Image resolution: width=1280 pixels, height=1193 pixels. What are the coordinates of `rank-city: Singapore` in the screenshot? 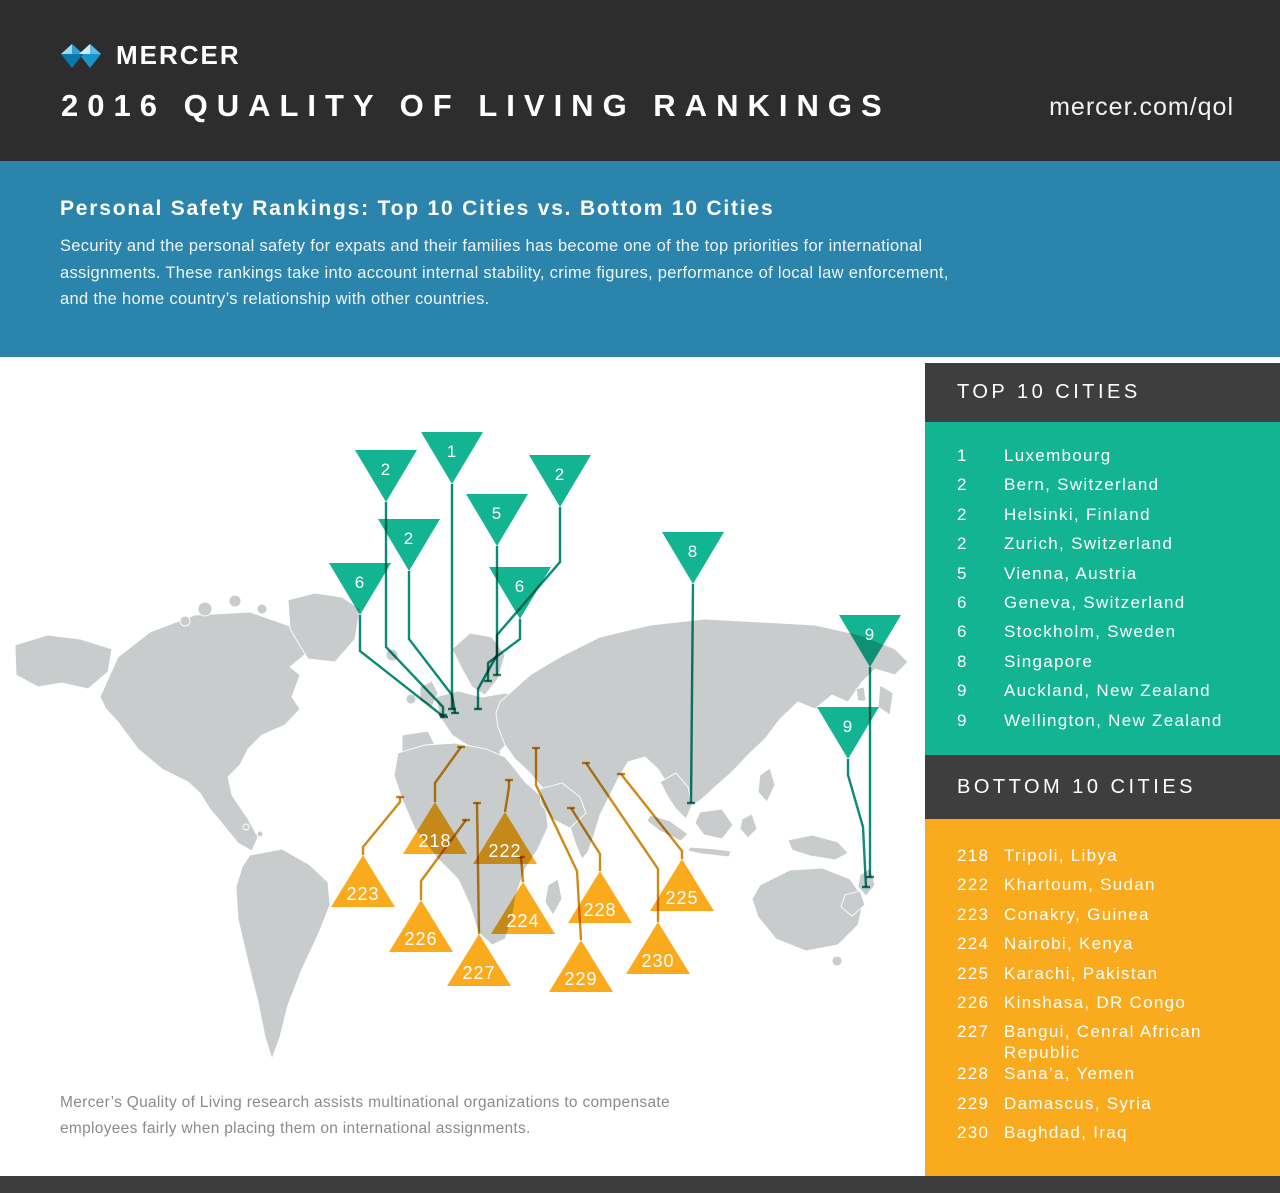 It's located at (1049, 661).